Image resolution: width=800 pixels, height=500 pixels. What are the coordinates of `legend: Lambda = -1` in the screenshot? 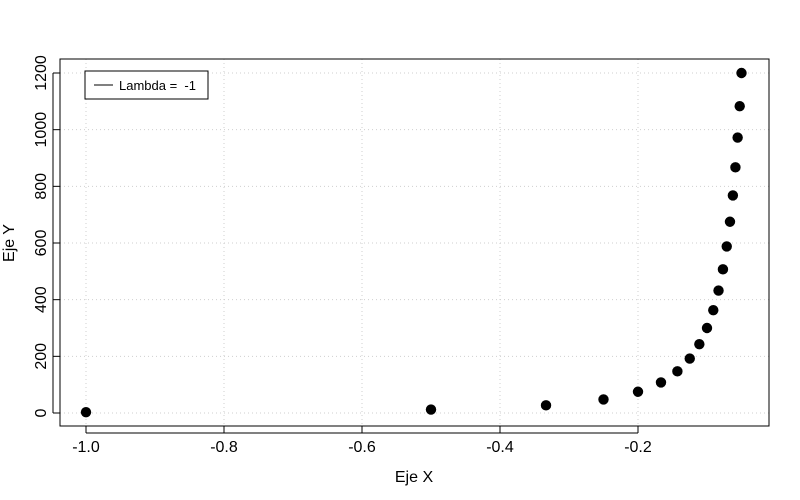 It's located at (146, 85).